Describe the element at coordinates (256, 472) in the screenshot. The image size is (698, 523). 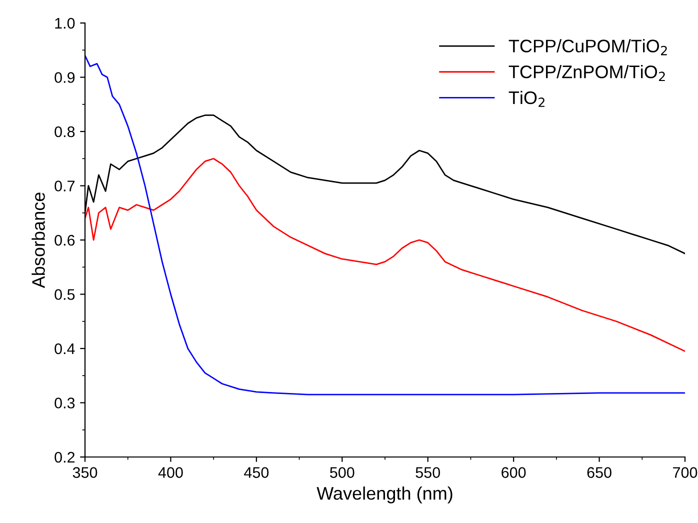
I see `x-tick-label: 450` at that location.